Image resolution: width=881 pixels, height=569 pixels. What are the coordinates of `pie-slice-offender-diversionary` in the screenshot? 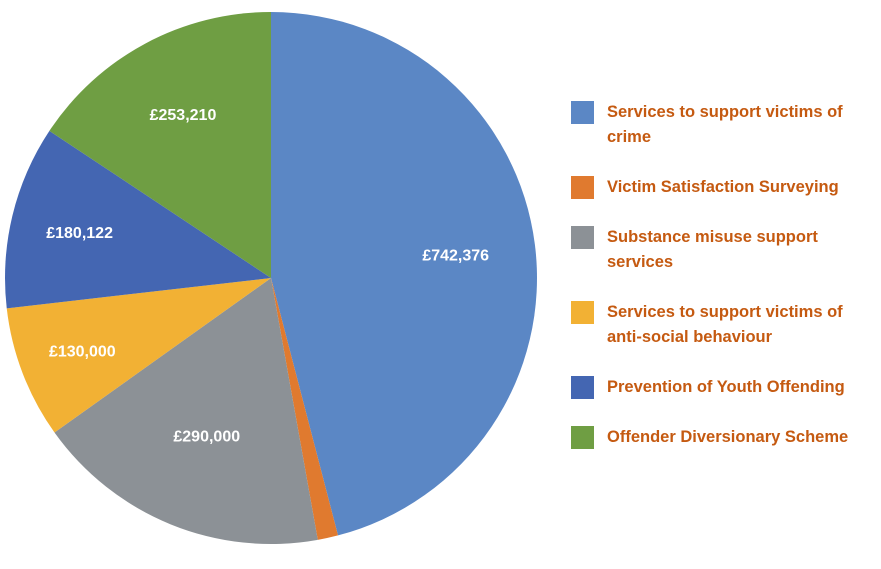 It's located at (160, 145).